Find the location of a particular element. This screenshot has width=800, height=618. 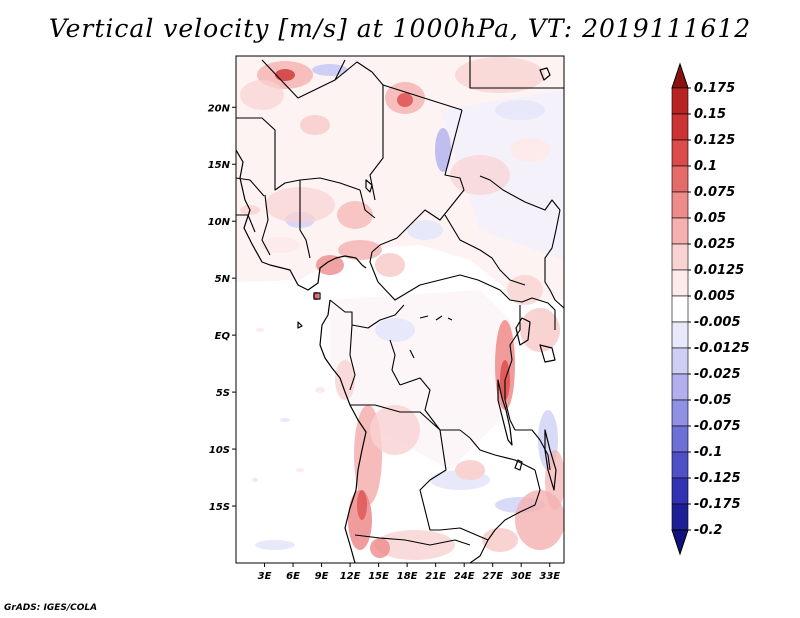

x-tick-label: 12E is located at coordinates (350, 576).